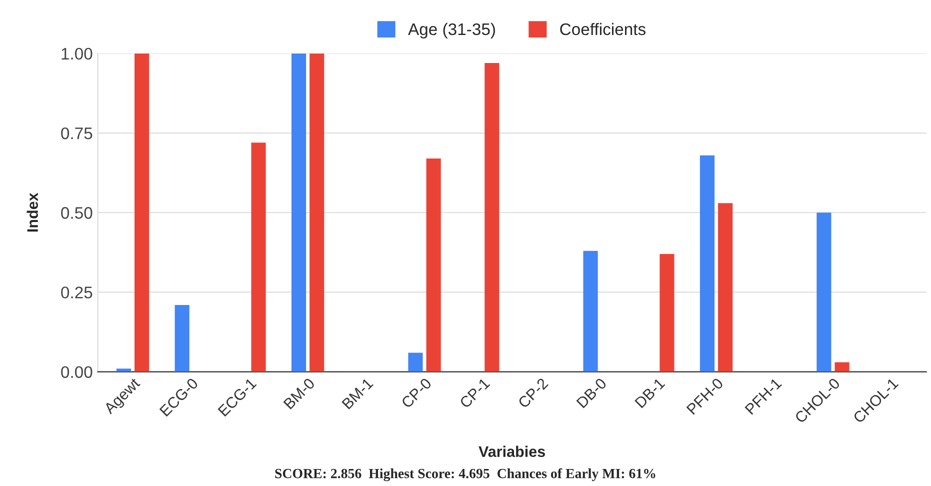 The image size is (931, 486). I want to click on y-tick-label: 1.00, so click(77, 54).